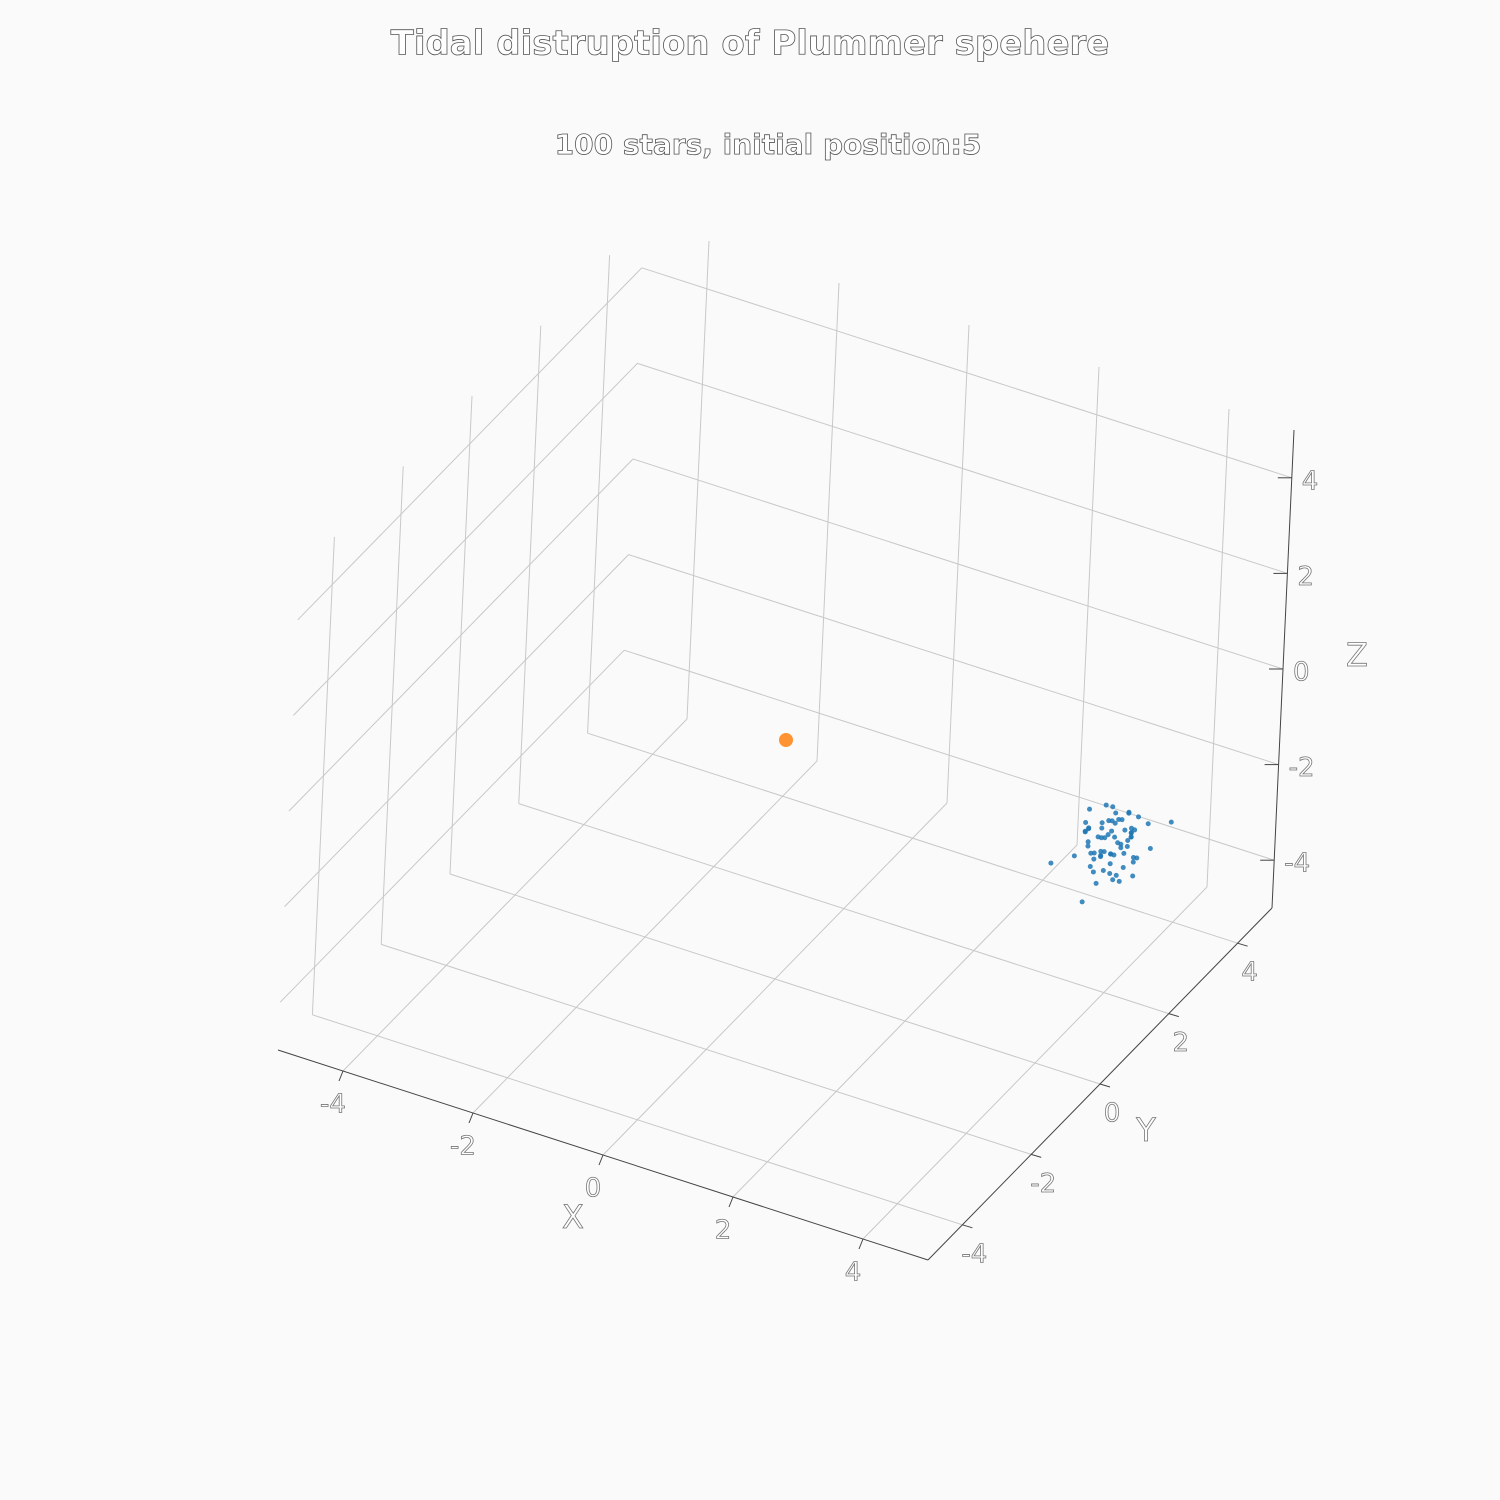 This screenshot has height=1500, width=1500. What do you see at coordinates (1297, 864) in the screenshot?
I see `z-tick-label: -4` at bounding box center [1297, 864].